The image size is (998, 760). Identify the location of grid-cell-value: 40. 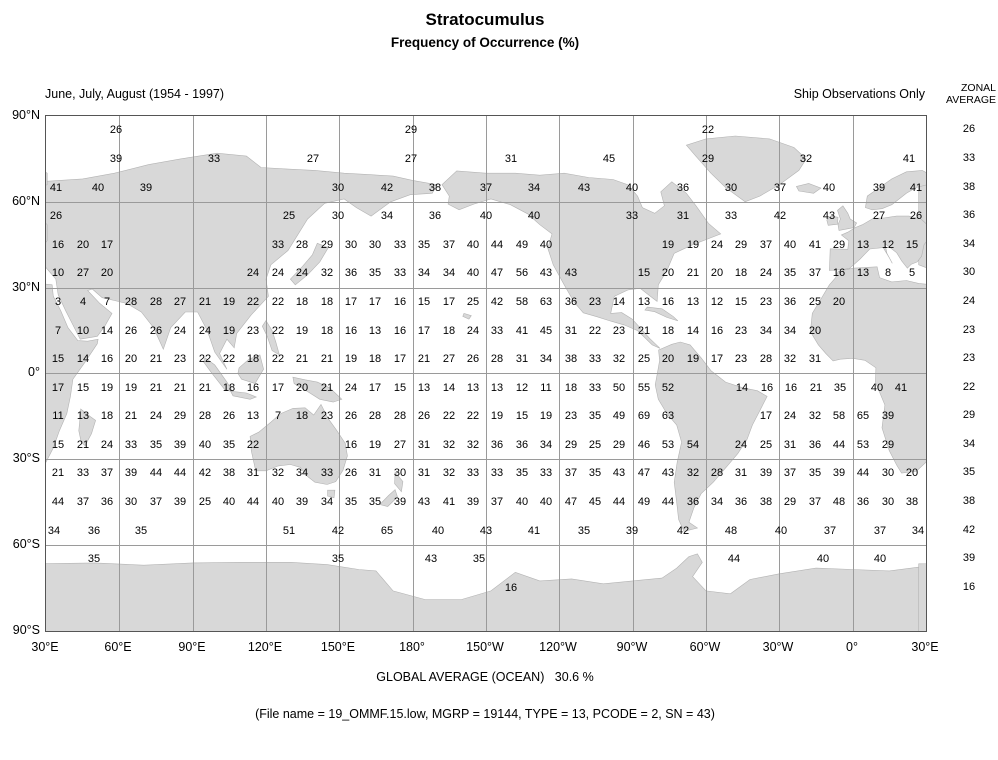
(473, 273).